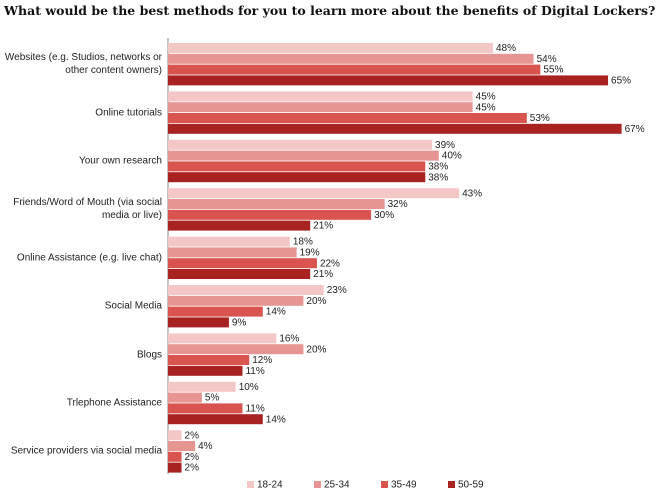 The image size is (660, 498). Describe the element at coordinates (86, 451) in the screenshot. I see `category-label: Service providers via social media` at that location.